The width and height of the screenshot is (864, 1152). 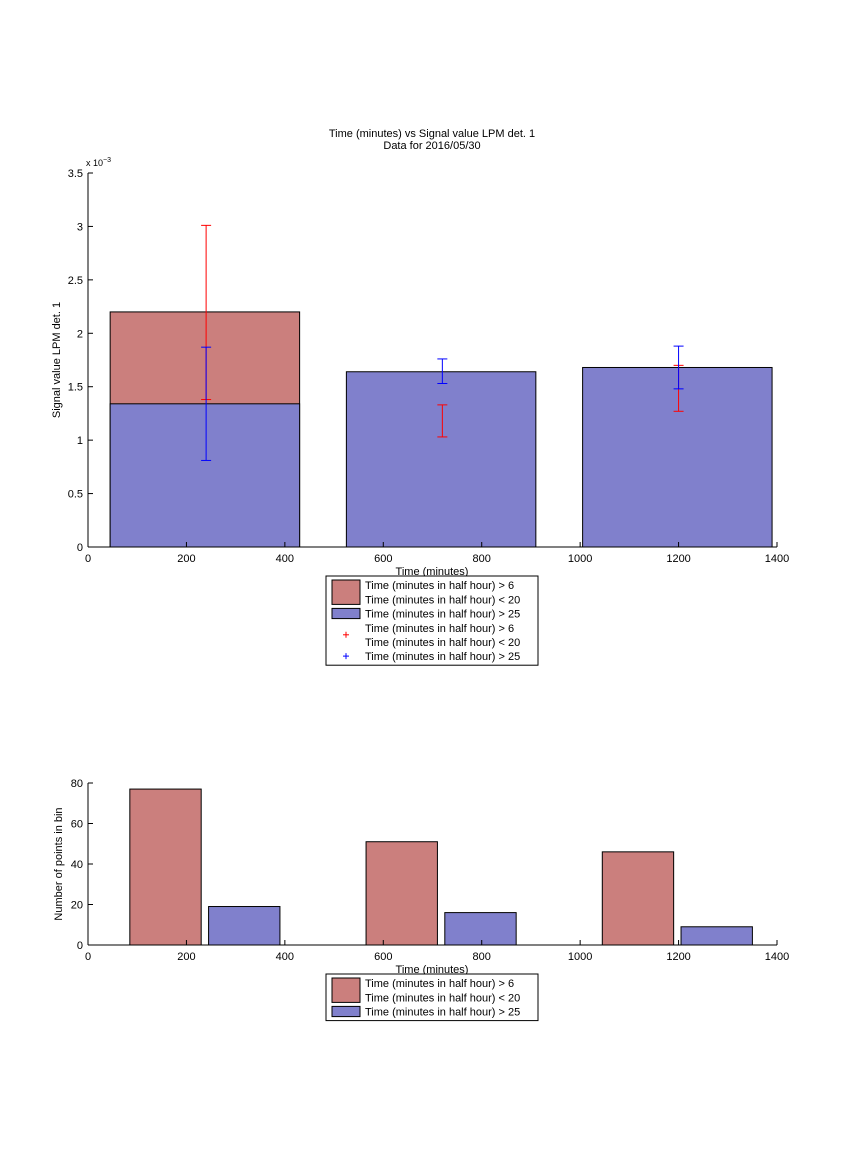 What do you see at coordinates (59, 863) in the screenshot?
I see `bottom-y-label: Number of points in bin` at bounding box center [59, 863].